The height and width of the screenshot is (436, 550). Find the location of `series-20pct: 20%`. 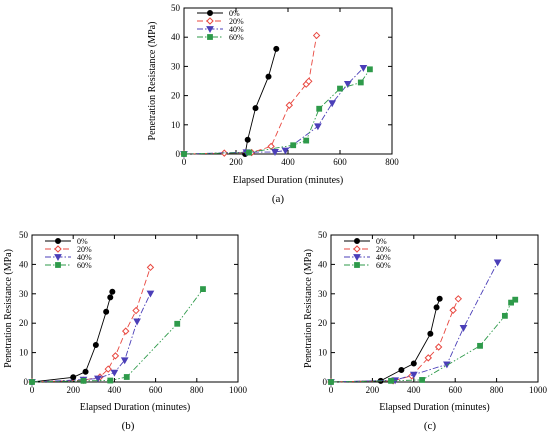

series-20pct: 20% is located at coordinates (395, 315).